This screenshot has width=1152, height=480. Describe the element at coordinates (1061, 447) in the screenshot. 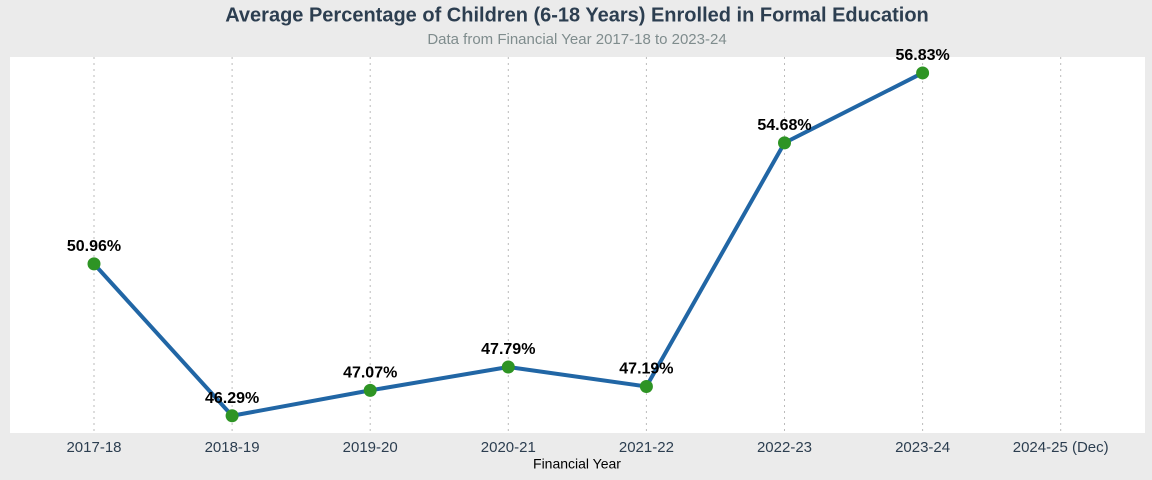

I see `x-tick-label: 2024-25 (Dec)` at that location.